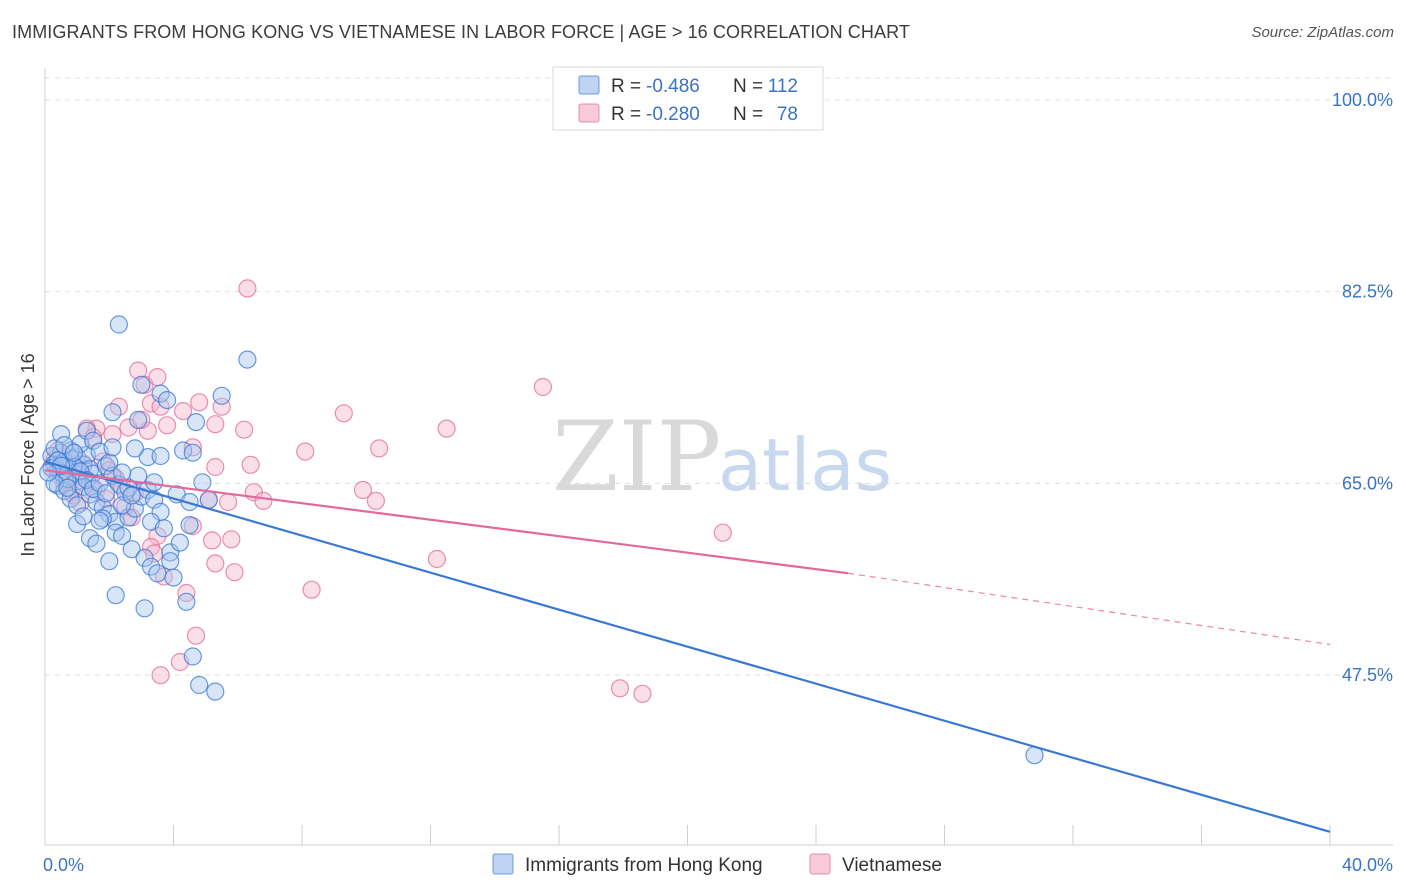  What do you see at coordinates (1367, 292) in the screenshot?
I see `y-tick-label-2: 82.5%` at bounding box center [1367, 292].